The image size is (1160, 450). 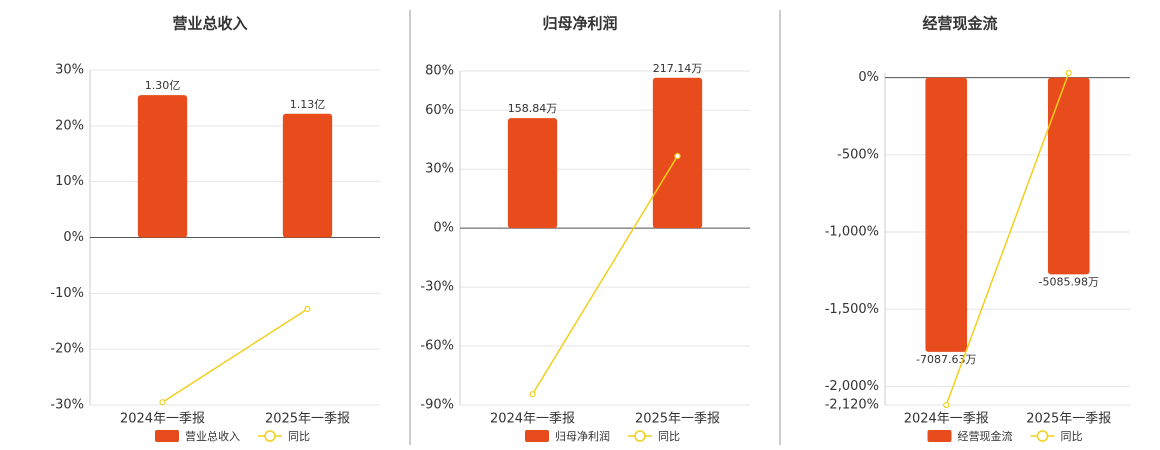 What do you see at coordinates (852, 405) in the screenshot?
I see `y-tick-label: -2,120%` at bounding box center [852, 405].